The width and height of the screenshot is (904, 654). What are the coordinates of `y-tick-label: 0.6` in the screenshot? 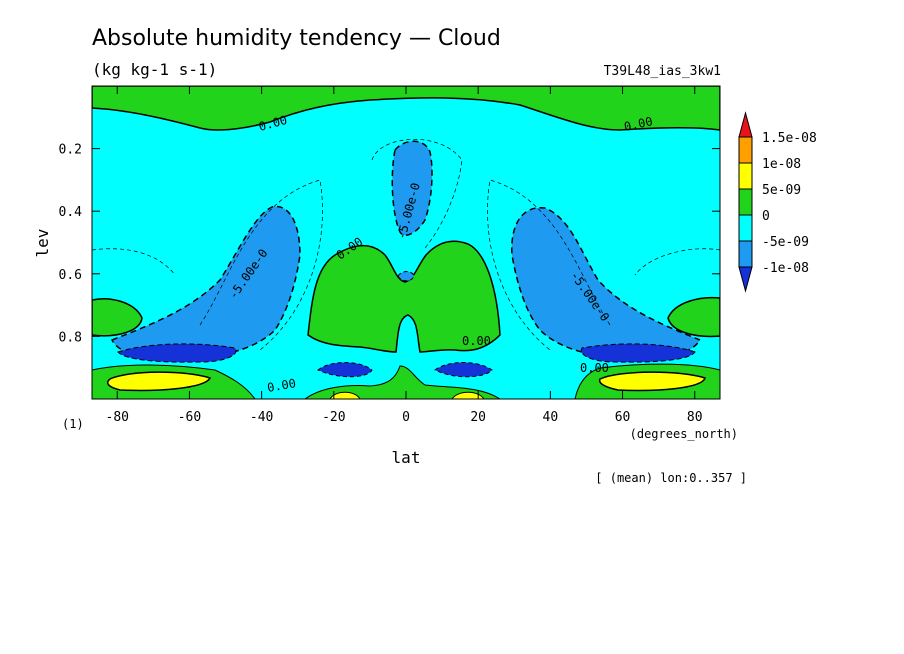 It's located at (70, 275).